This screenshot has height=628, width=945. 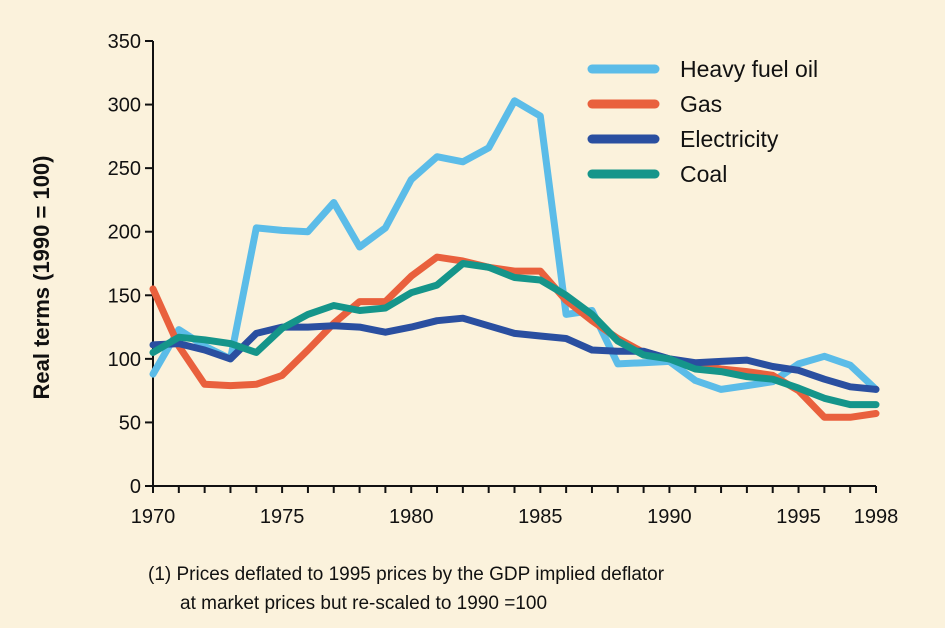 I want to click on x-tick-label: 1990, so click(x=669, y=517).